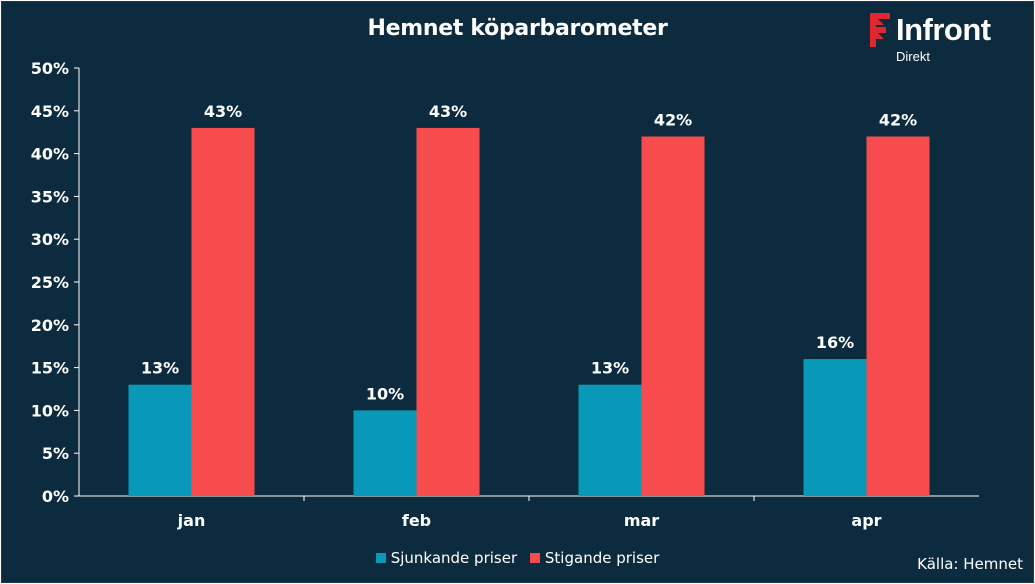 The image size is (1035, 584). I want to click on y-tick-label: 15%, so click(50, 368).